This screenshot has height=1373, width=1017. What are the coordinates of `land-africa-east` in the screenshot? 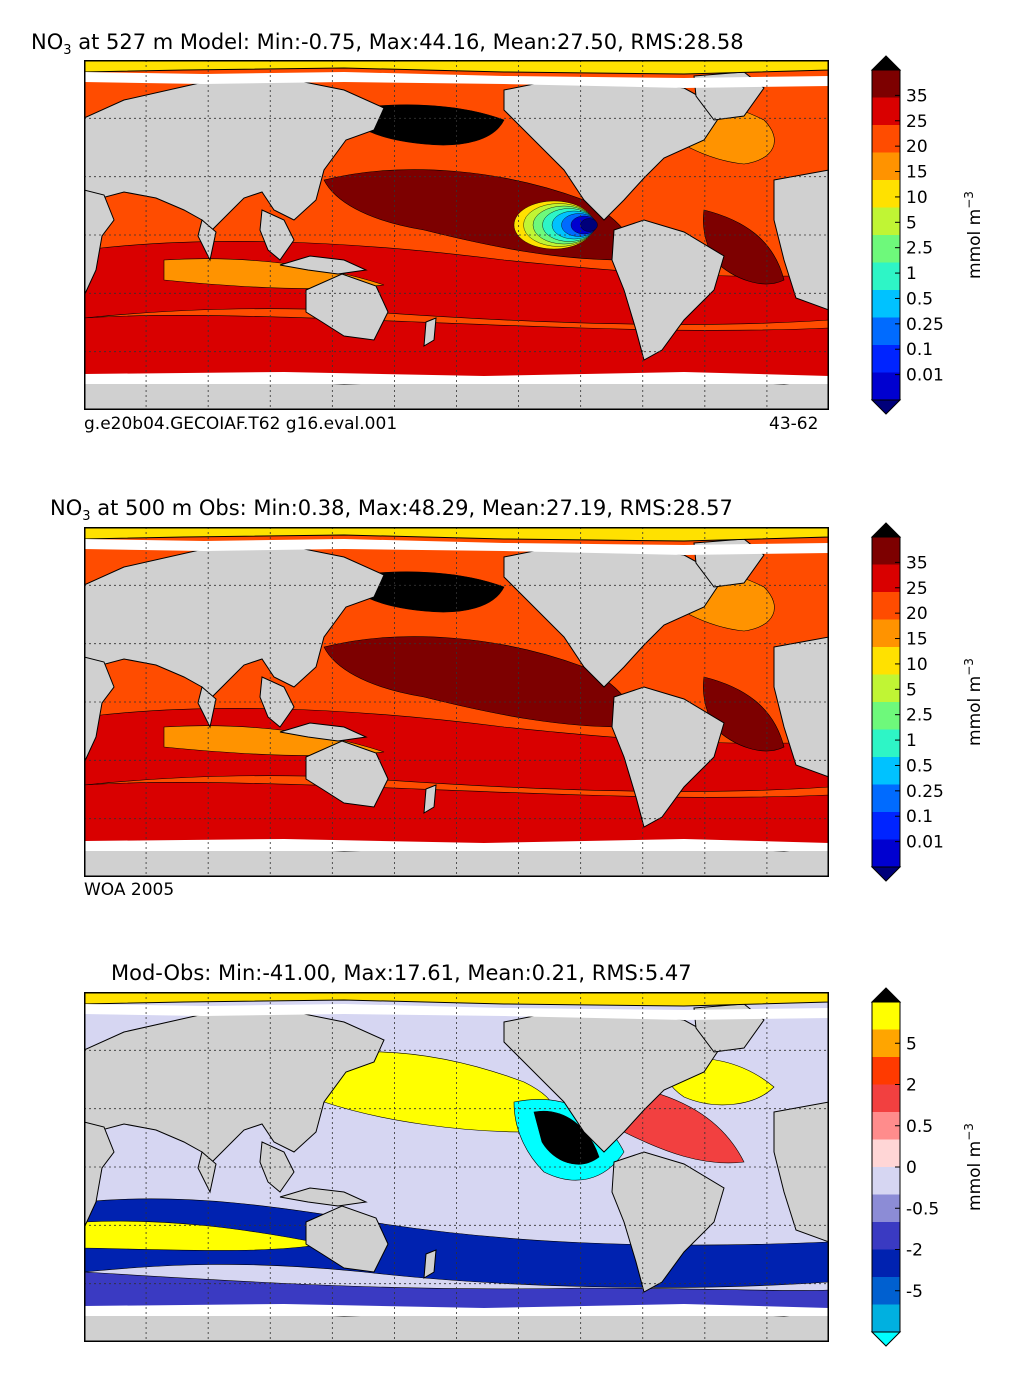 It's located at (801, 240).